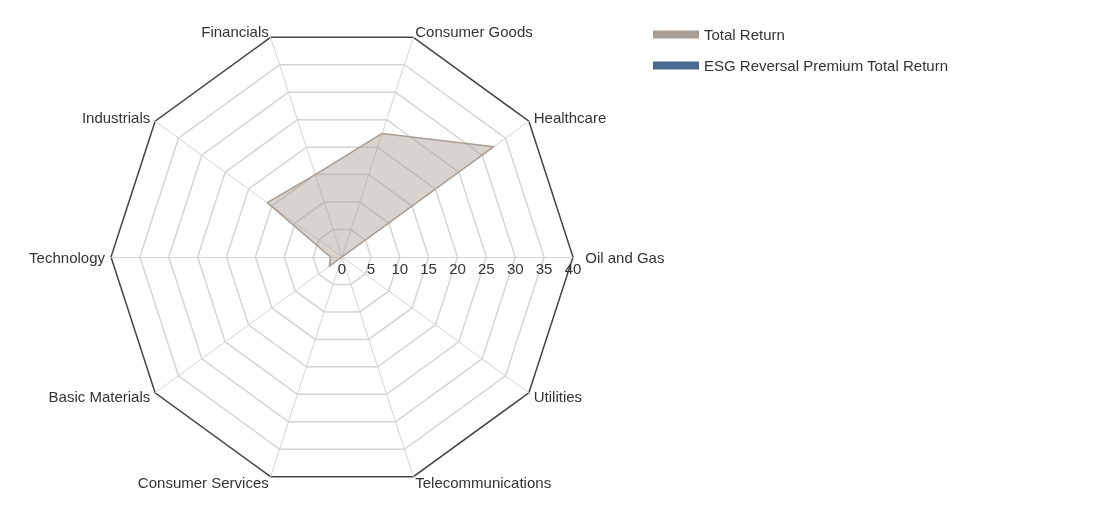 This screenshot has width=1093, height=512. I want to click on y-tick-label: 20, so click(457, 268).